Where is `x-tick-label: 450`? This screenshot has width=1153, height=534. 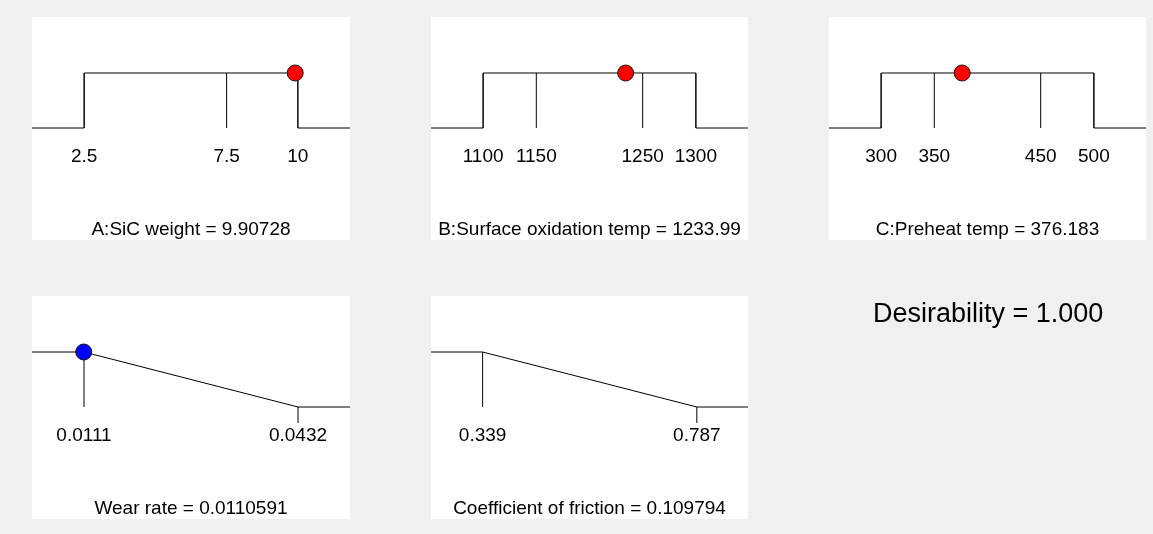
x-tick-label: 450 is located at coordinates (1040, 155).